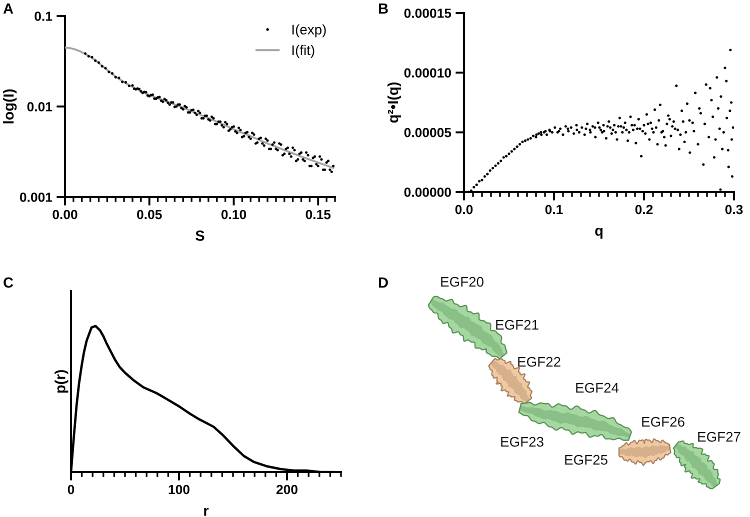  What do you see at coordinates (428, 13) in the screenshot?
I see `y-tick-label: 0.00015` at bounding box center [428, 13].